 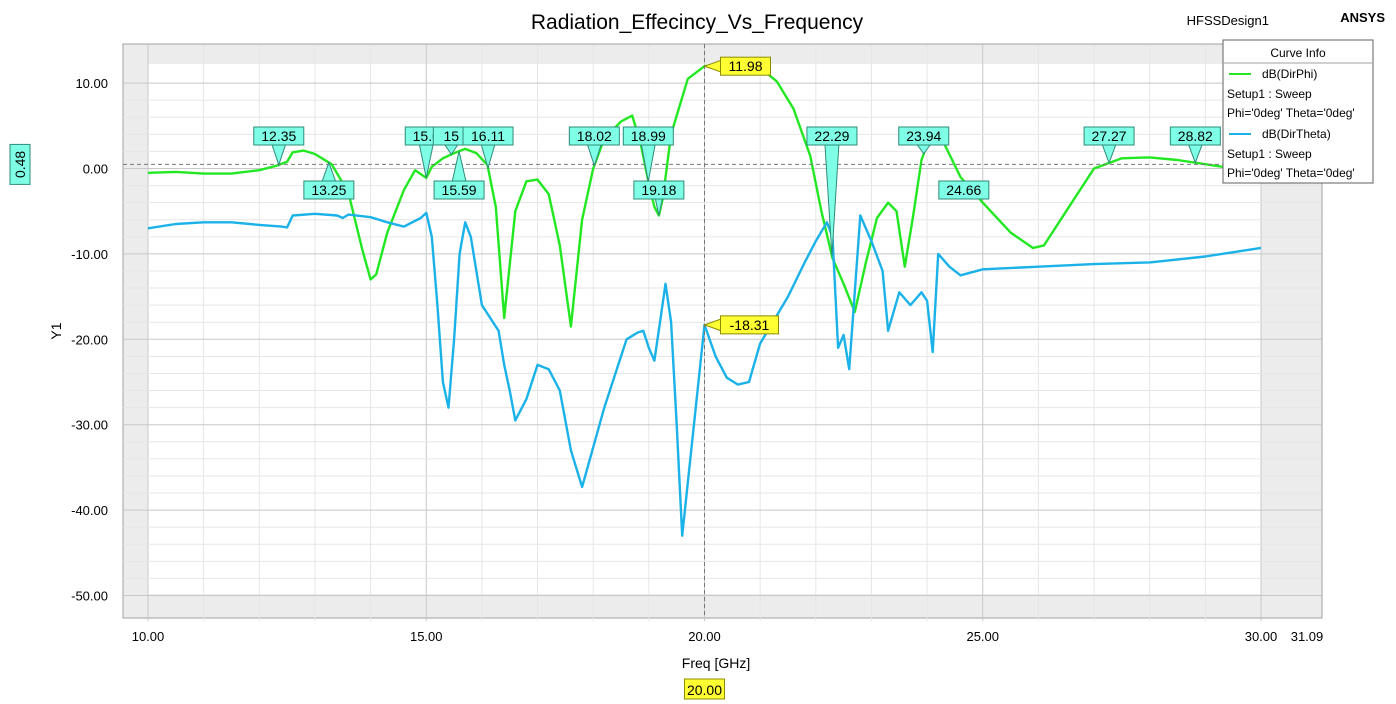 What do you see at coordinates (1261, 636) in the screenshot?
I see `x-tick-label: 30.00` at bounding box center [1261, 636].